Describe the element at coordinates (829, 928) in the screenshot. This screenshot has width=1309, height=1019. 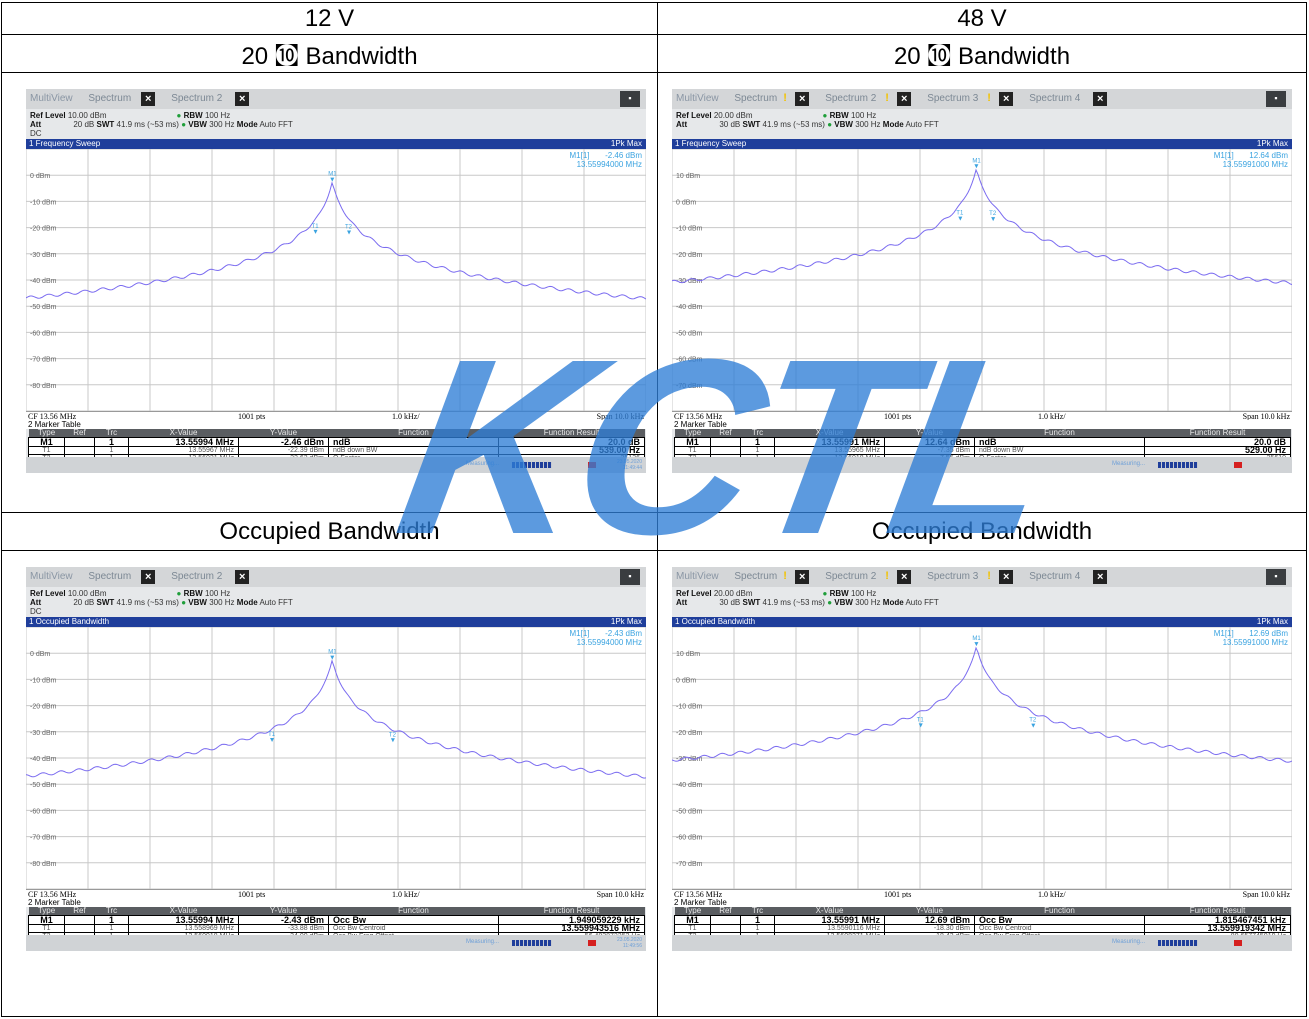
I see `marker-table-cell: 13.5590116 MHz` at that location.